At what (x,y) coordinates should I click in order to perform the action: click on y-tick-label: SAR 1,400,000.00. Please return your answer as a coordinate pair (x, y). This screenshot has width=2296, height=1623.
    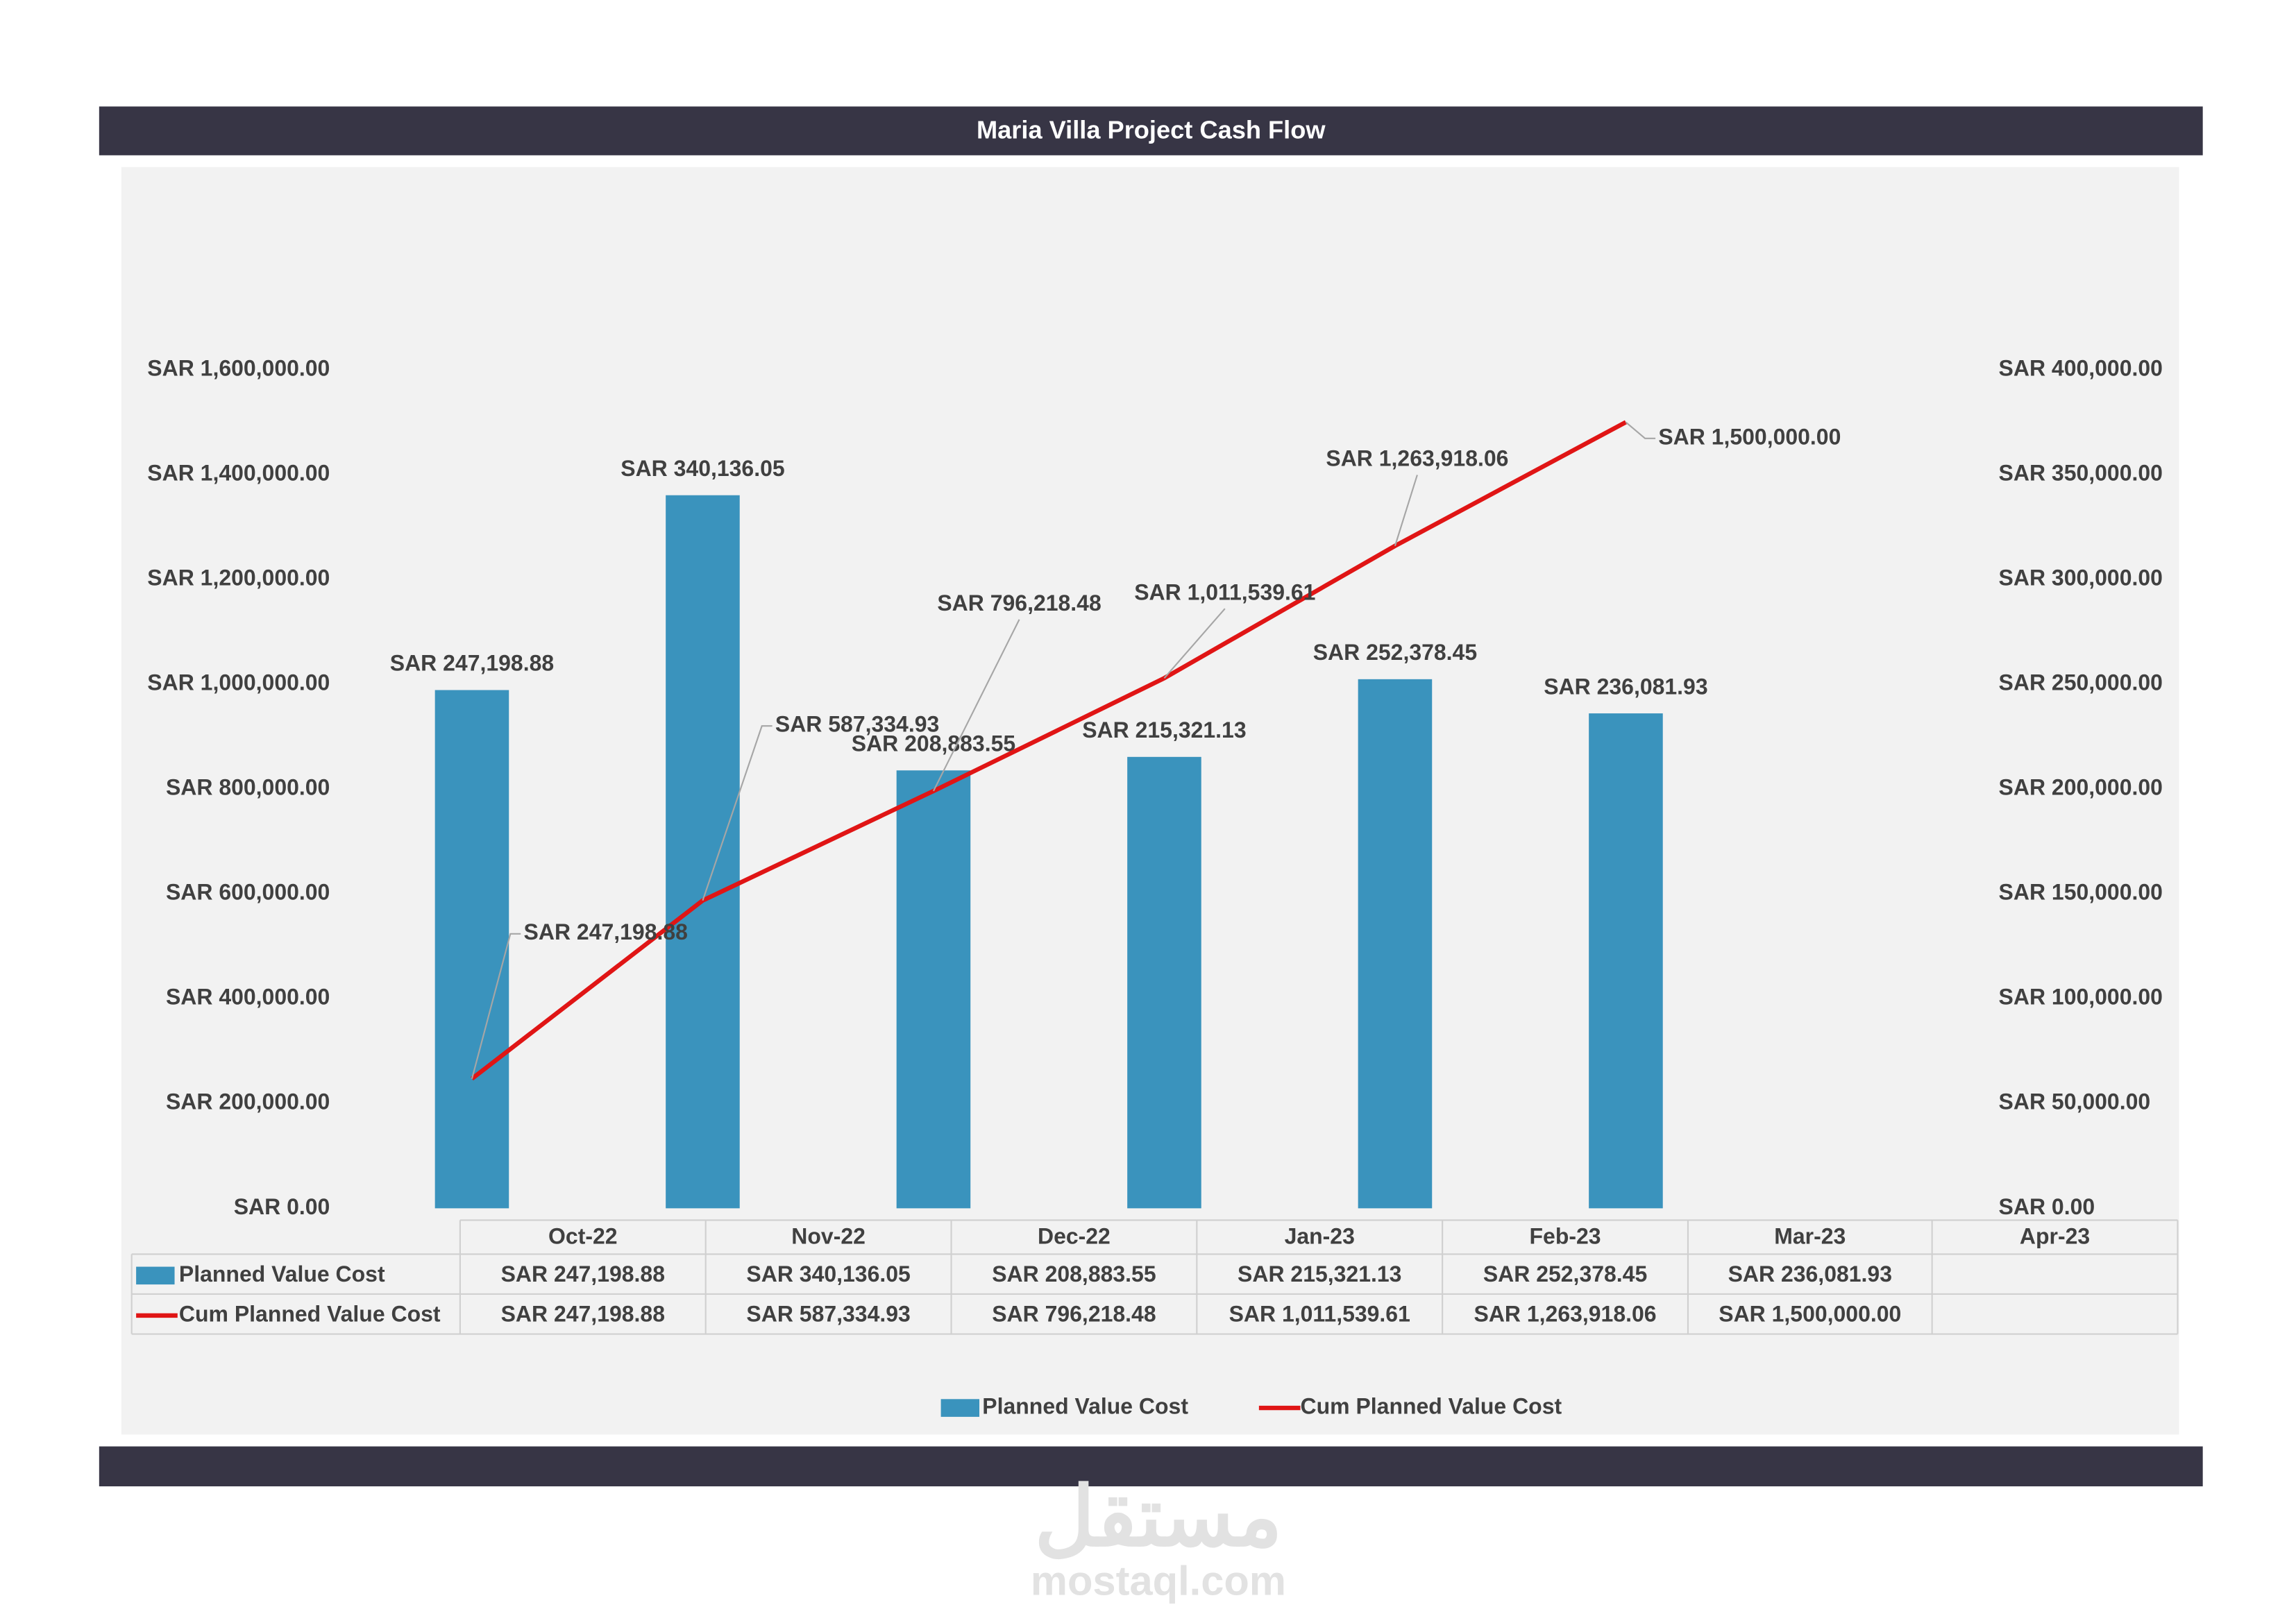
    Looking at the image, I should click on (239, 472).